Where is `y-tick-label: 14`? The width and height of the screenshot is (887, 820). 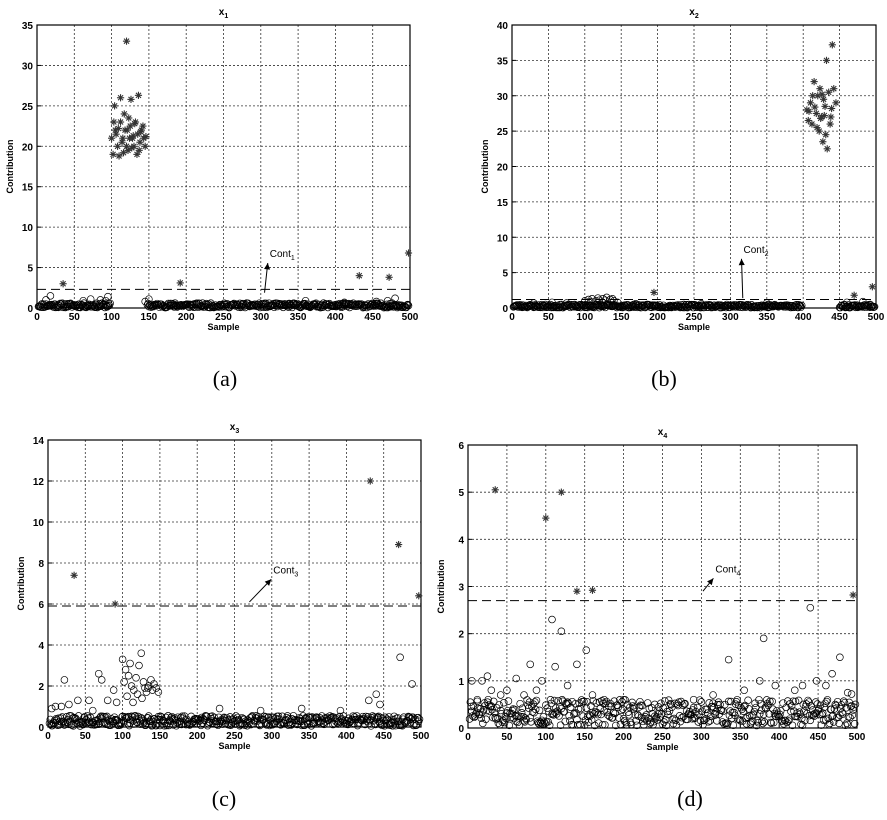
y-tick-label: 14 is located at coordinates (39, 441).